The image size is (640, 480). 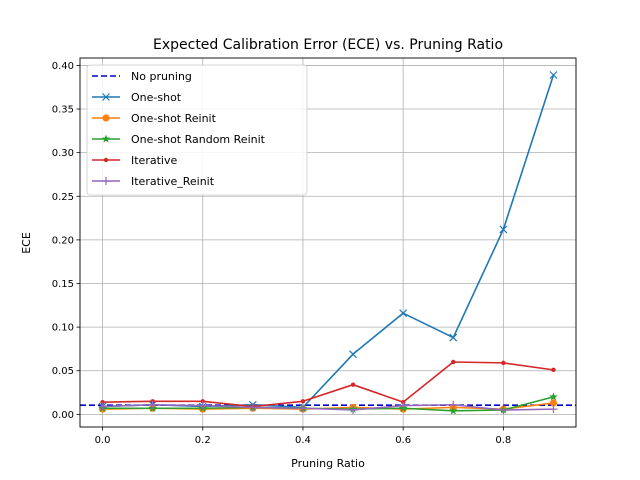 What do you see at coordinates (63, 371) in the screenshot?
I see `y-tick-label: 0.05` at bounding box center [63, 371].